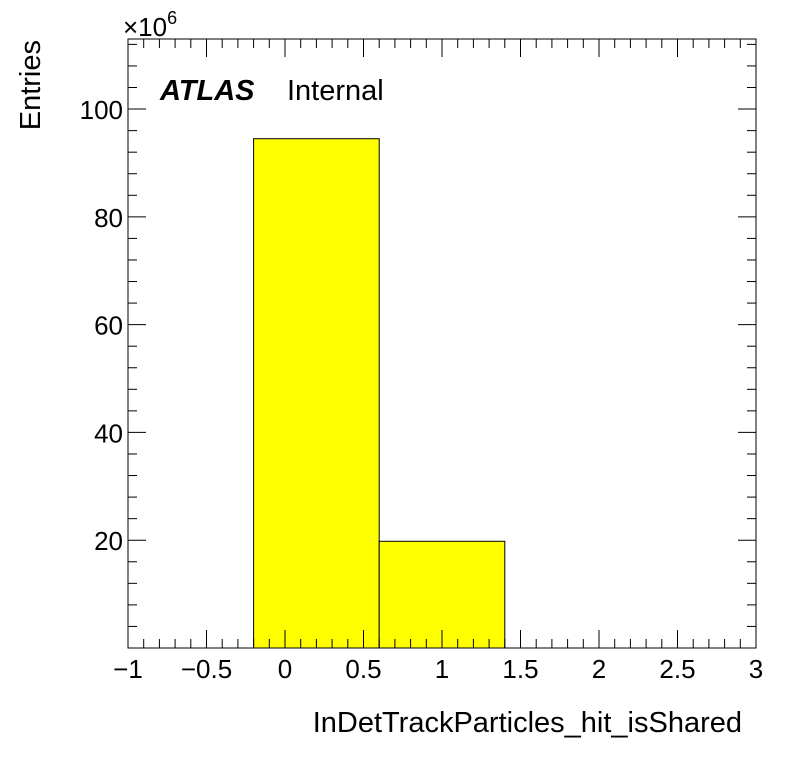  Describe the element at coordinates (108, 433) in the screenshot. I see `y-tick-label: 40` at that location.